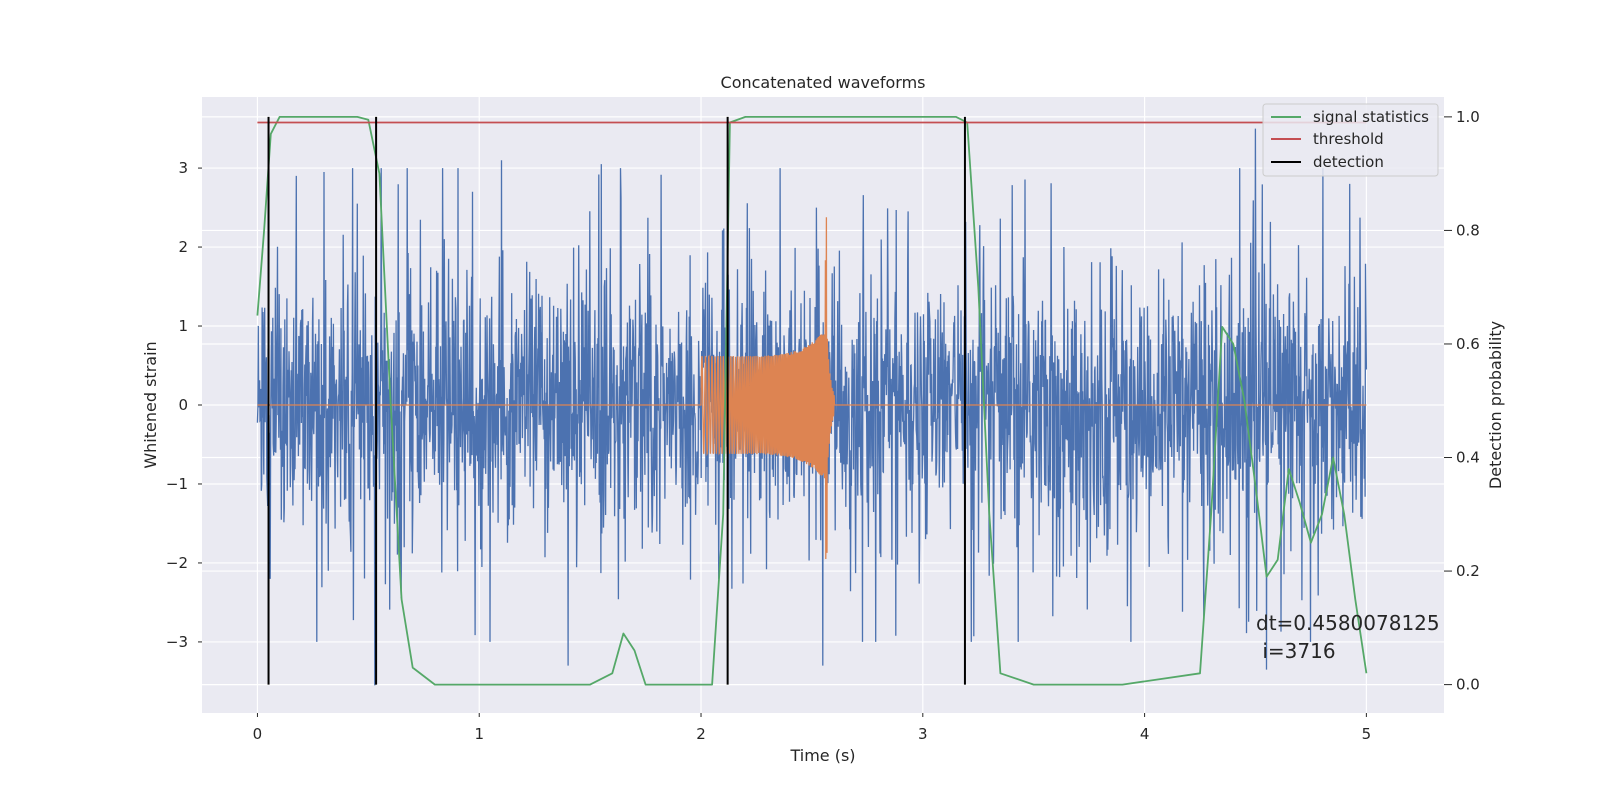 The height and width of the screenshot is (800, 1600). What do you see at coordinates (1348, 162) in the screenshot?
I see `legend-label-detection: detection` at bounding box center [1348, 162].